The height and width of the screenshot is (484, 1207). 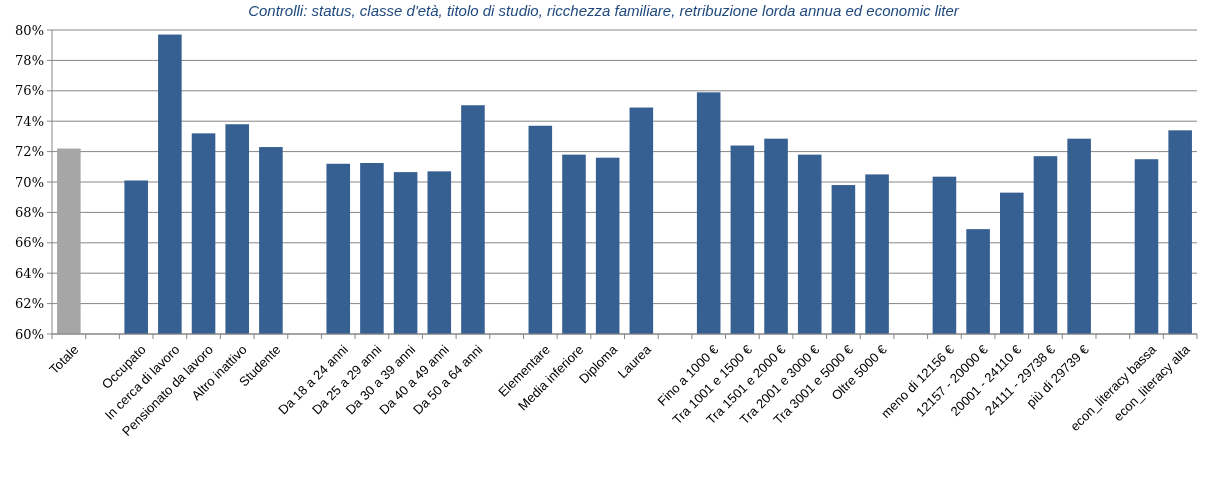 I want to click on y-tick-label: 76%, so click(x=29, y=91).